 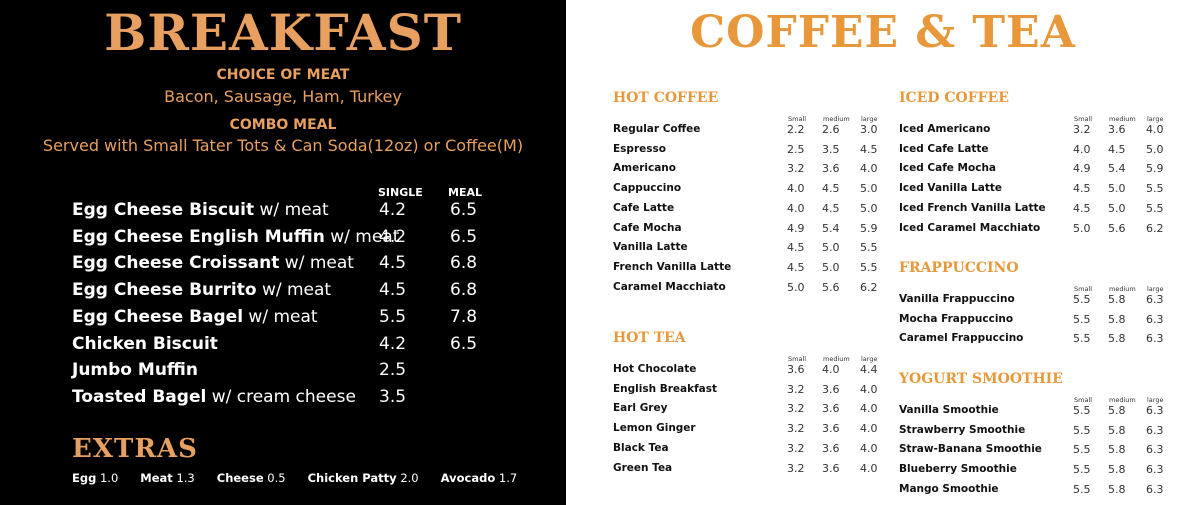 I want to click on drink-section-title: ICED COFFEE, so click(x=954, y=98).